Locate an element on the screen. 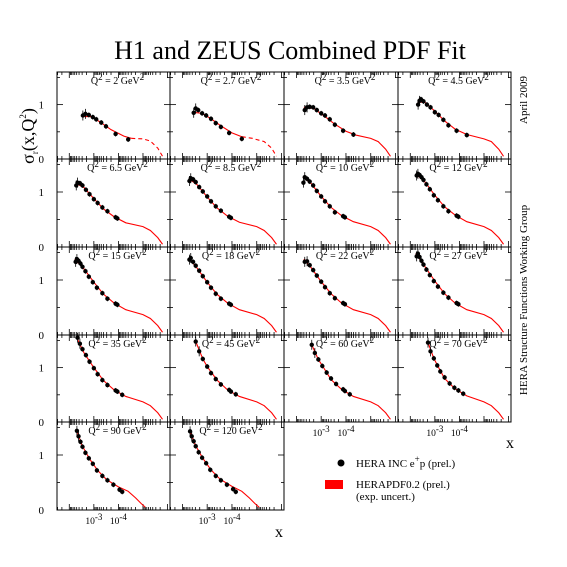 The image size is (567, 567). fit-curve-dashed is located at coordinates (259, 146).